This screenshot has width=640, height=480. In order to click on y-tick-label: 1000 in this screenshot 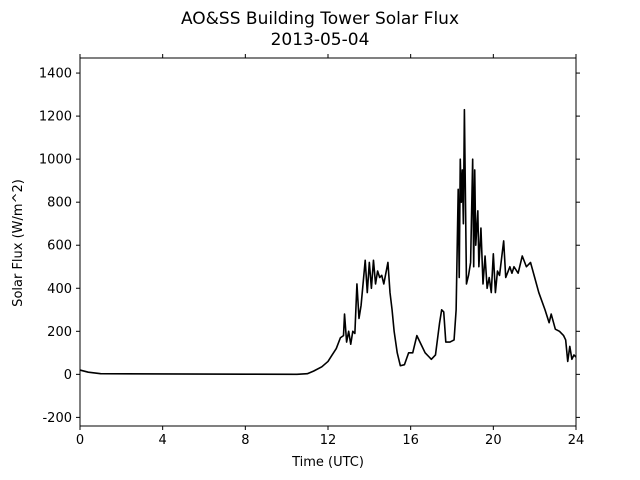, I will do `click(55, 160)`.